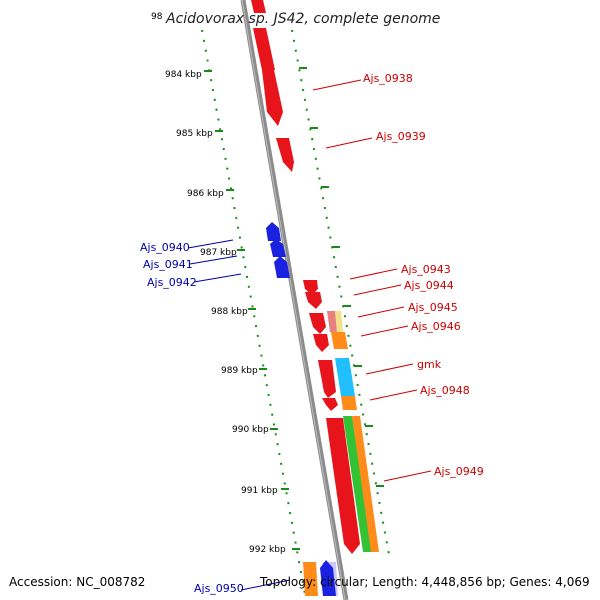 This screenshot has width=600, height=600. I want to click on gene-label-Ajs_0949: Ajs_0949, so click(459, 471).